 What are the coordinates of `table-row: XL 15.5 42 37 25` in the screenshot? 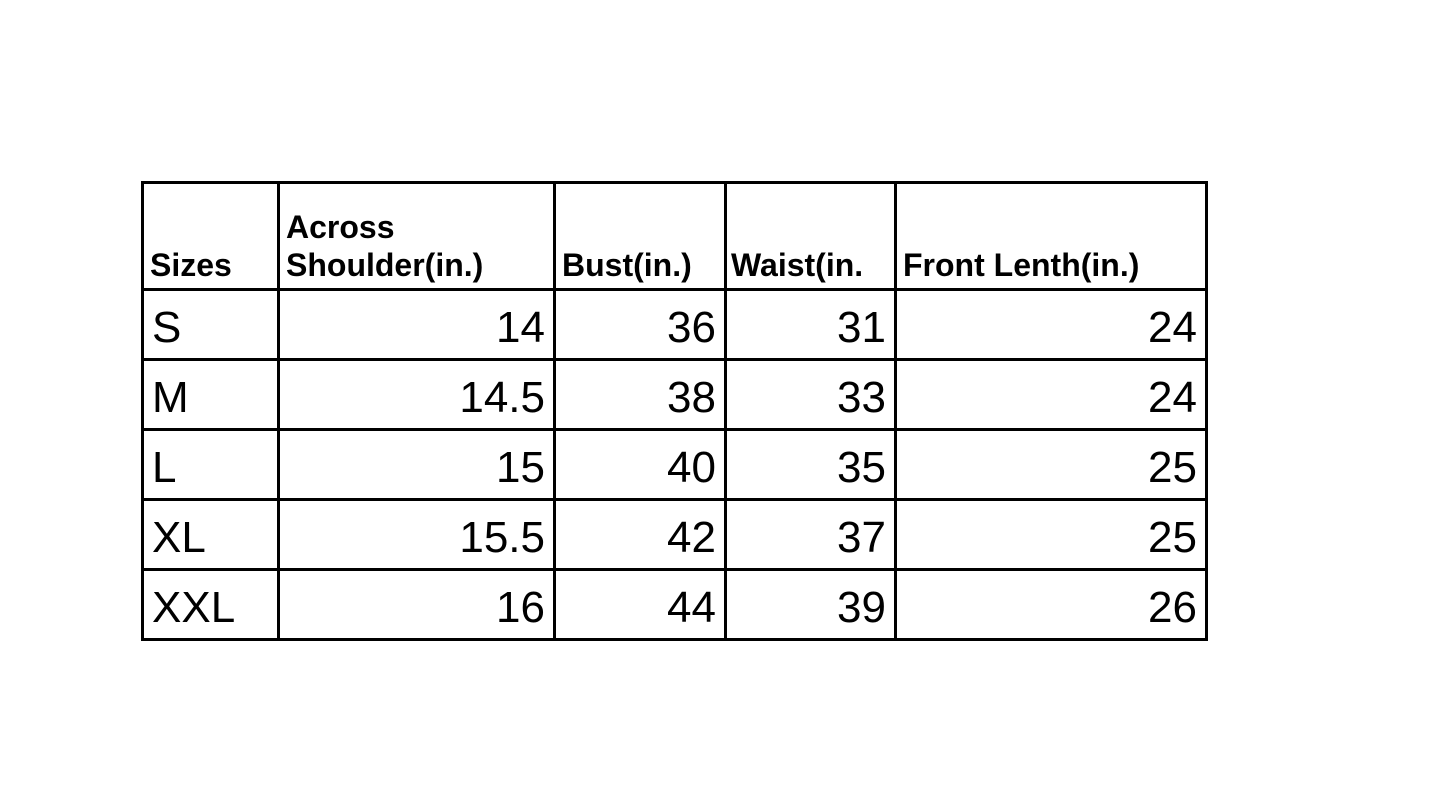 It's located at (674, 534).